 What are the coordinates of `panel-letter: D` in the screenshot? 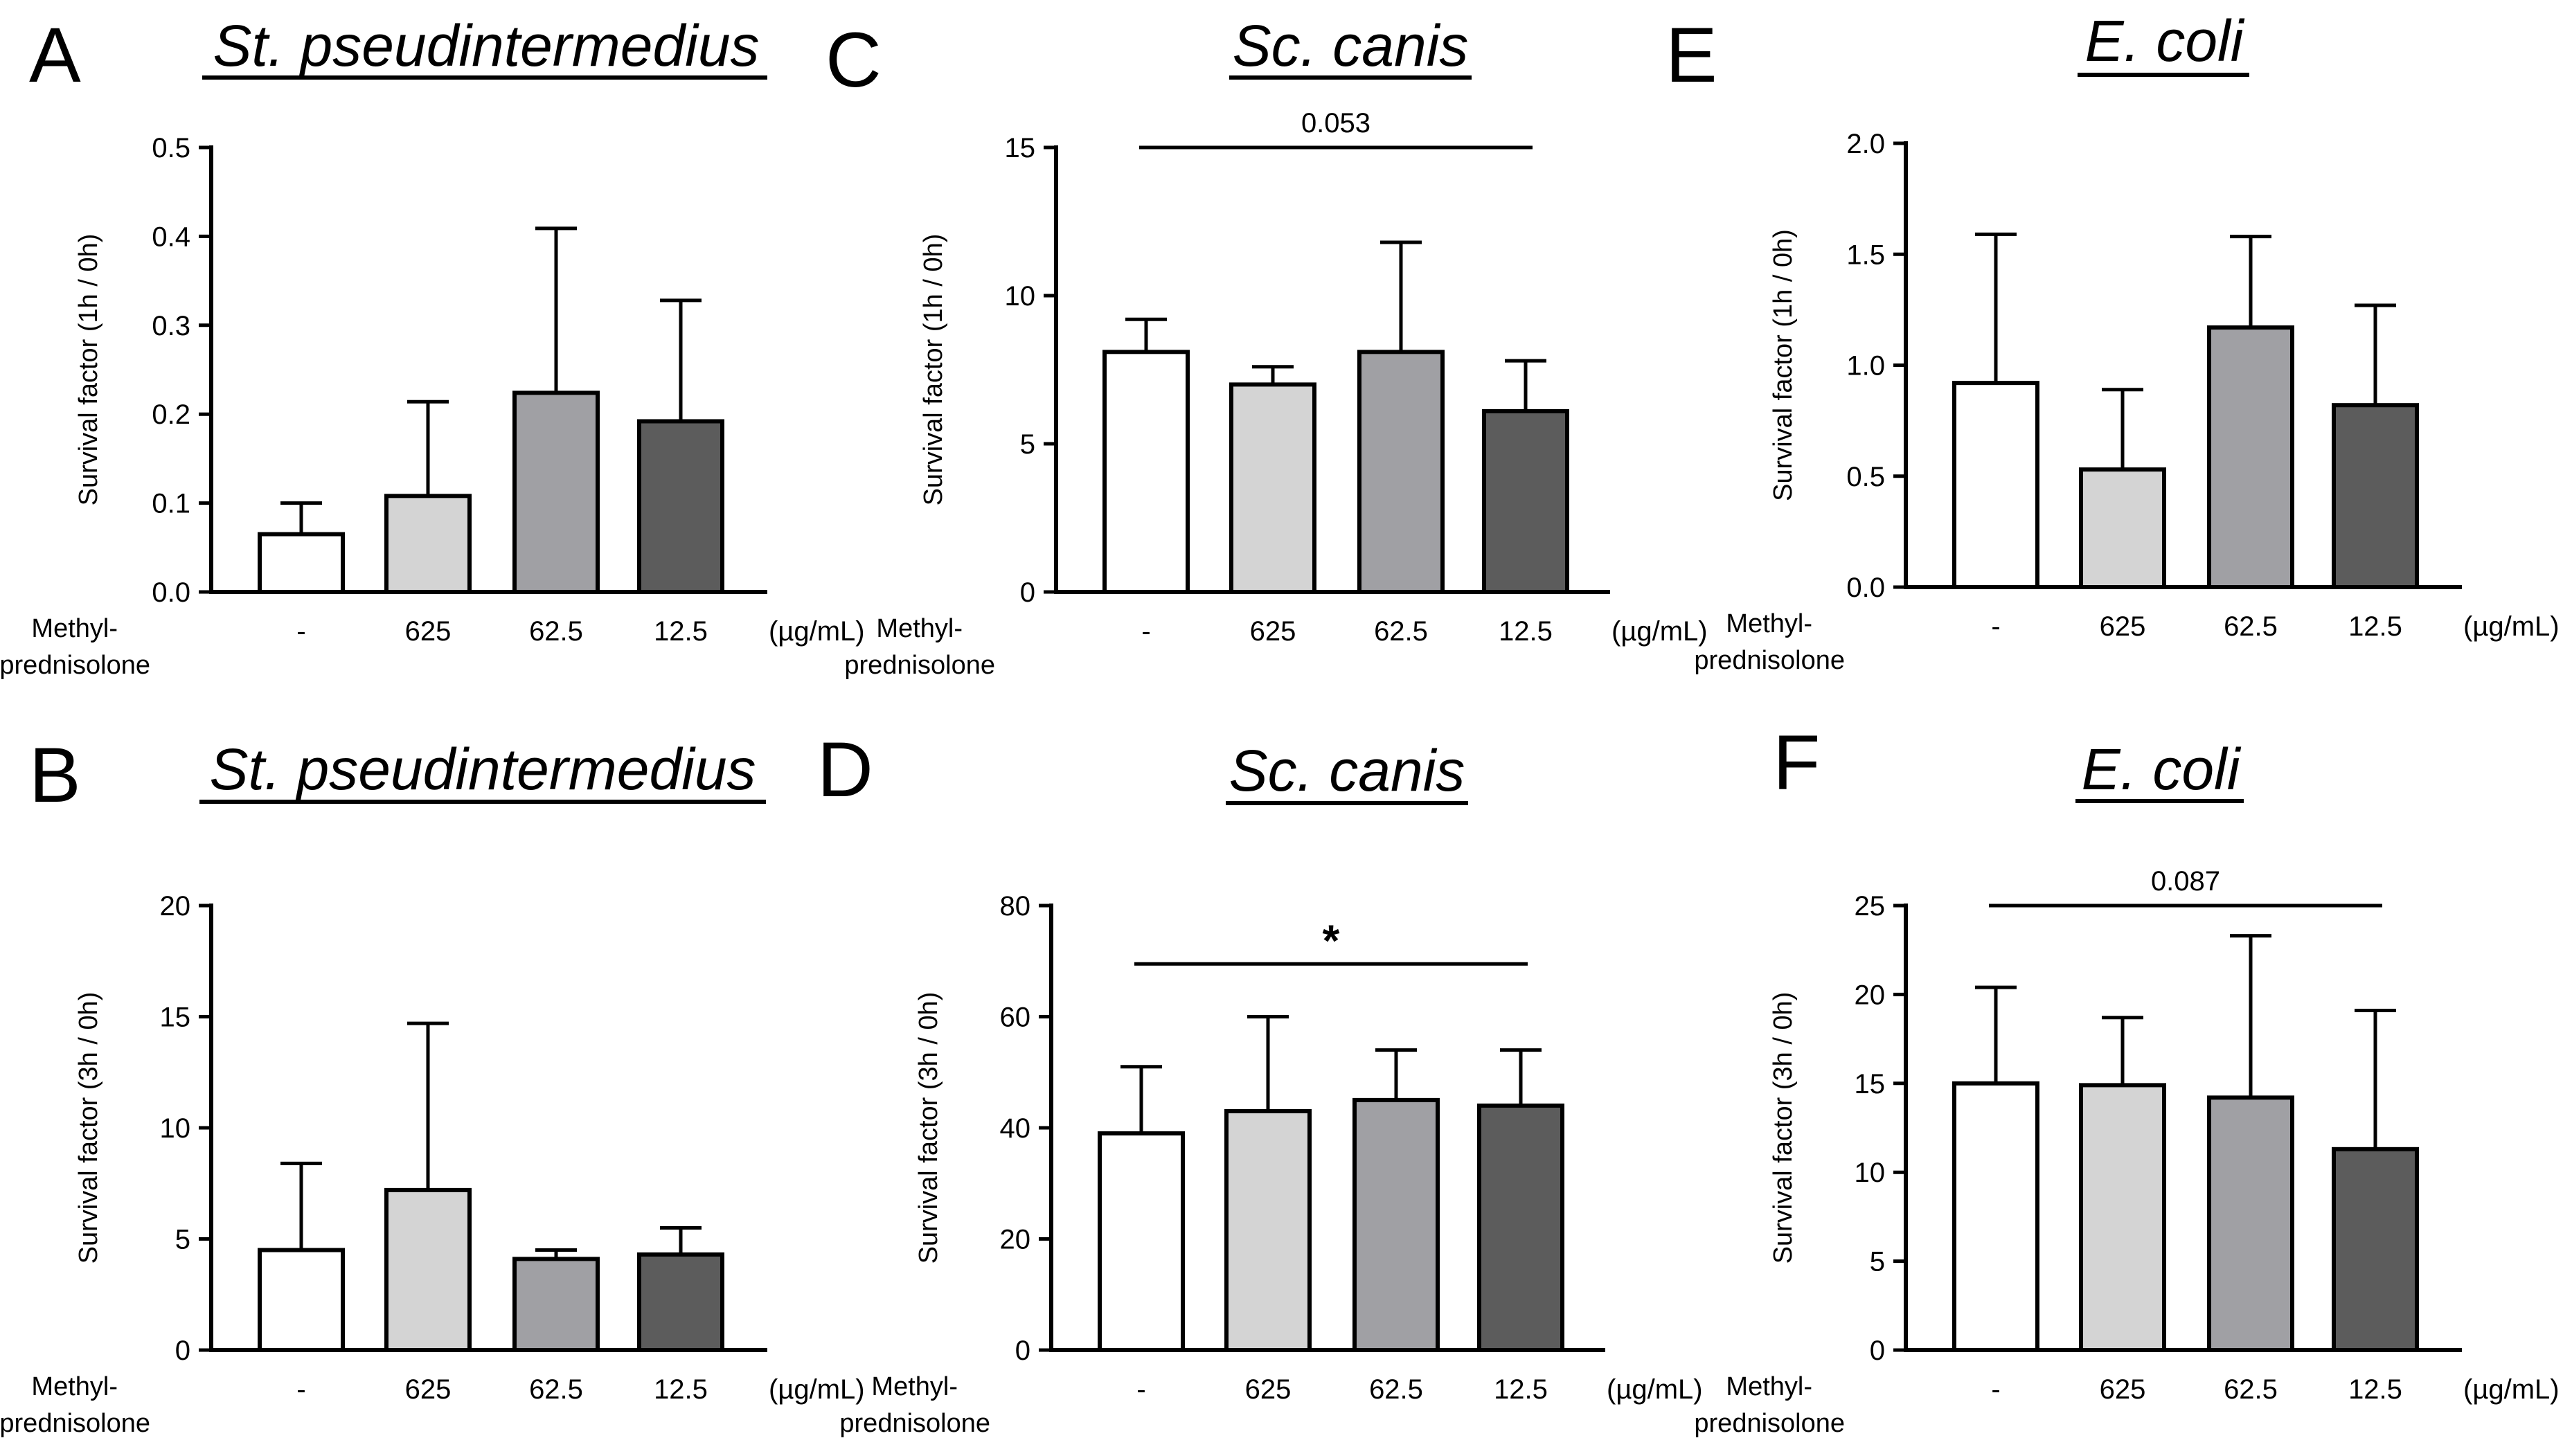 It's located at (845, 769).